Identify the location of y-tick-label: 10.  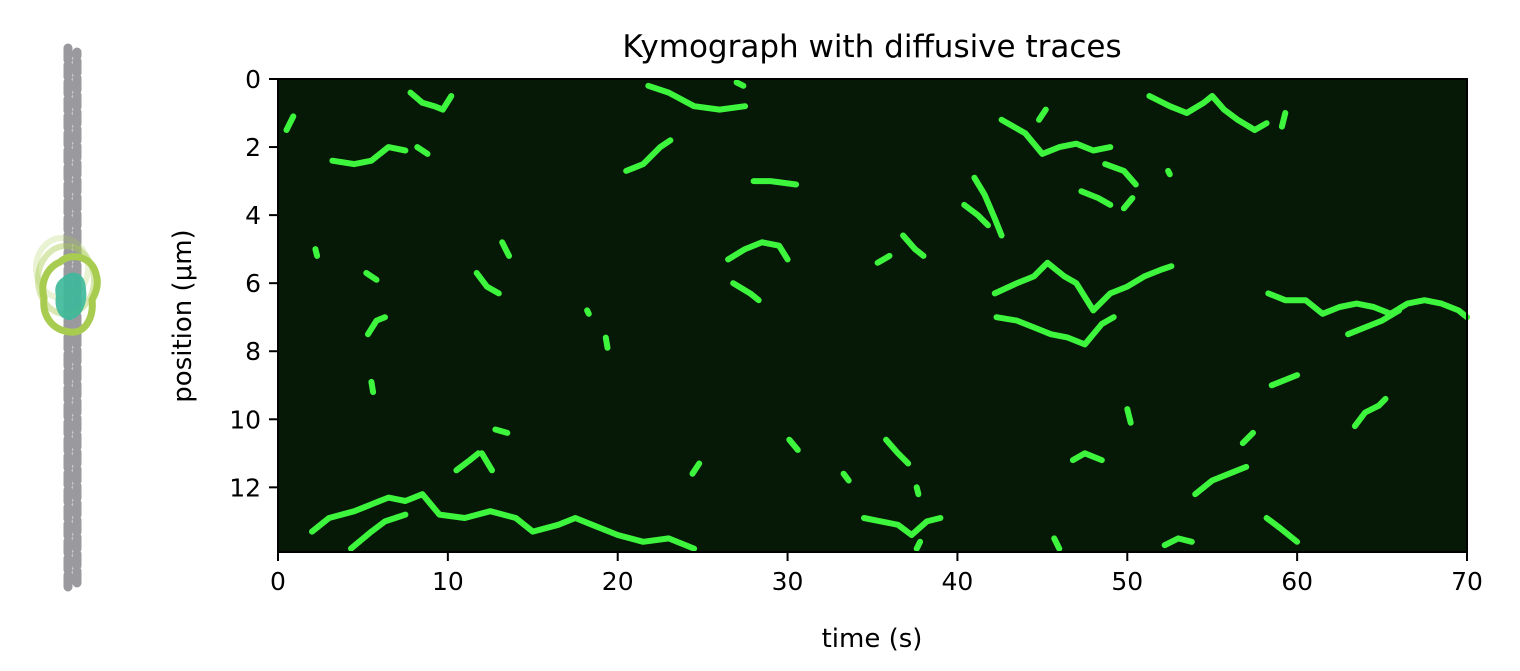
(245, 419).